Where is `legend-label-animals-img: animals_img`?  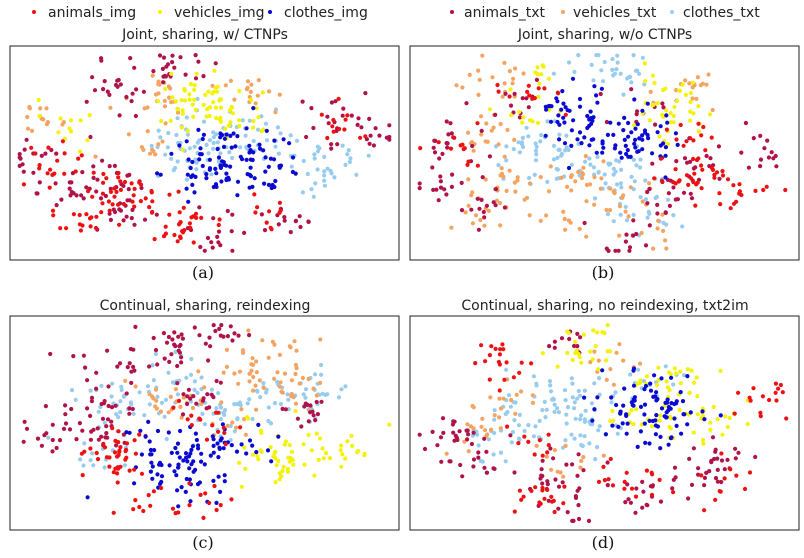
legend-label-animals-img: animals_img is located at coordinates (92, 13).